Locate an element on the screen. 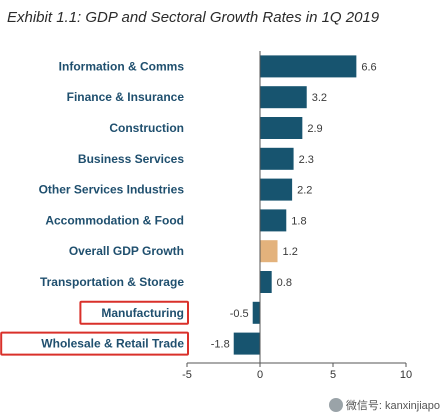  watermark-text: 微信号: kanxinjiapo is located at coordinates (392, 406).